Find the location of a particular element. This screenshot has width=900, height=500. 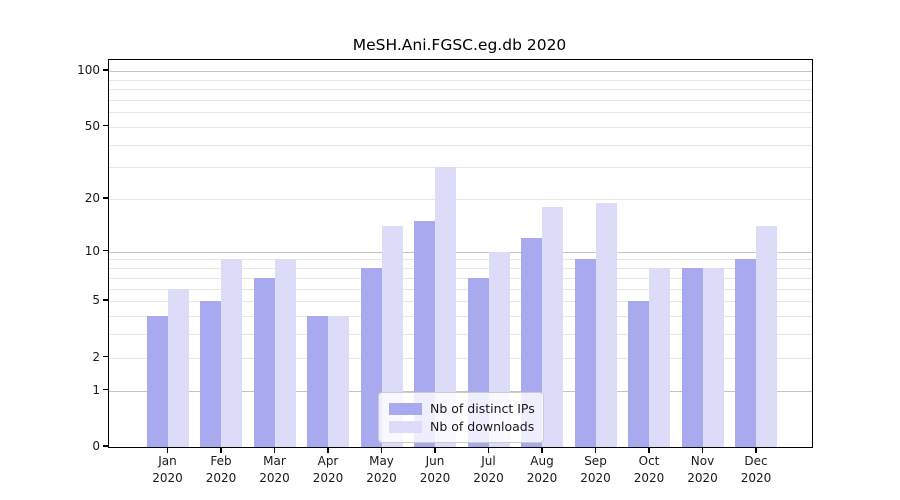

bar-downloads-jan is located at coordinates (178, 367).